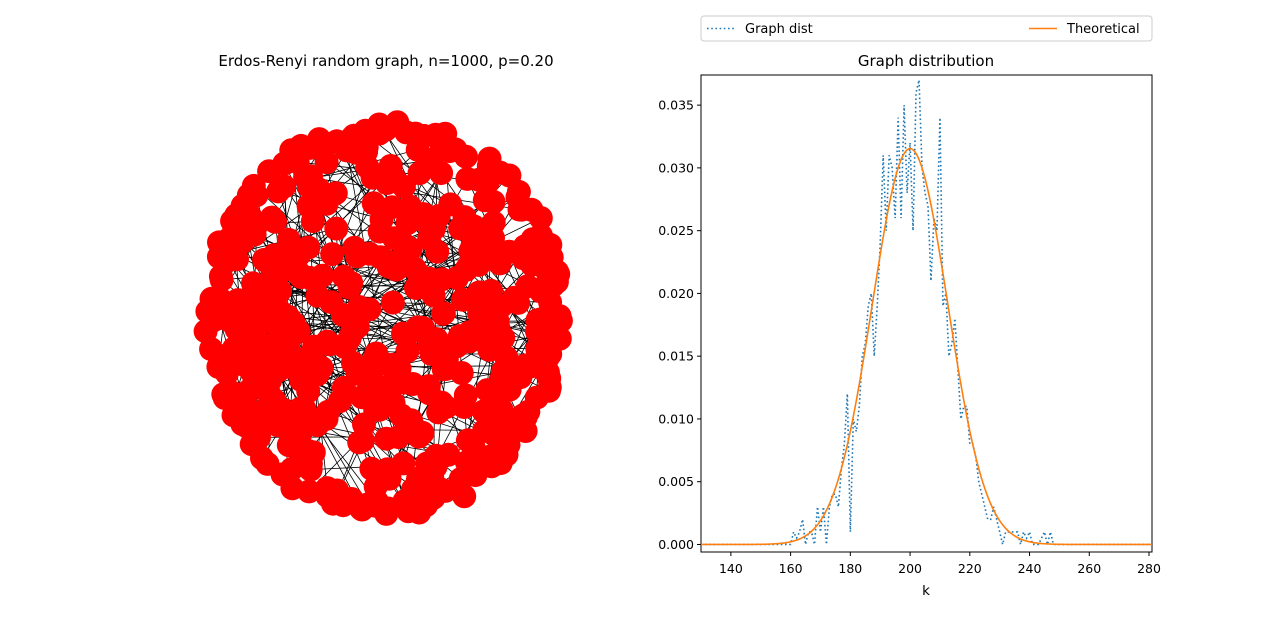 Image resolution: width=1280 pixels, height=623 pixels. I want to click on x-tick-label: 160, so click(791, 568).